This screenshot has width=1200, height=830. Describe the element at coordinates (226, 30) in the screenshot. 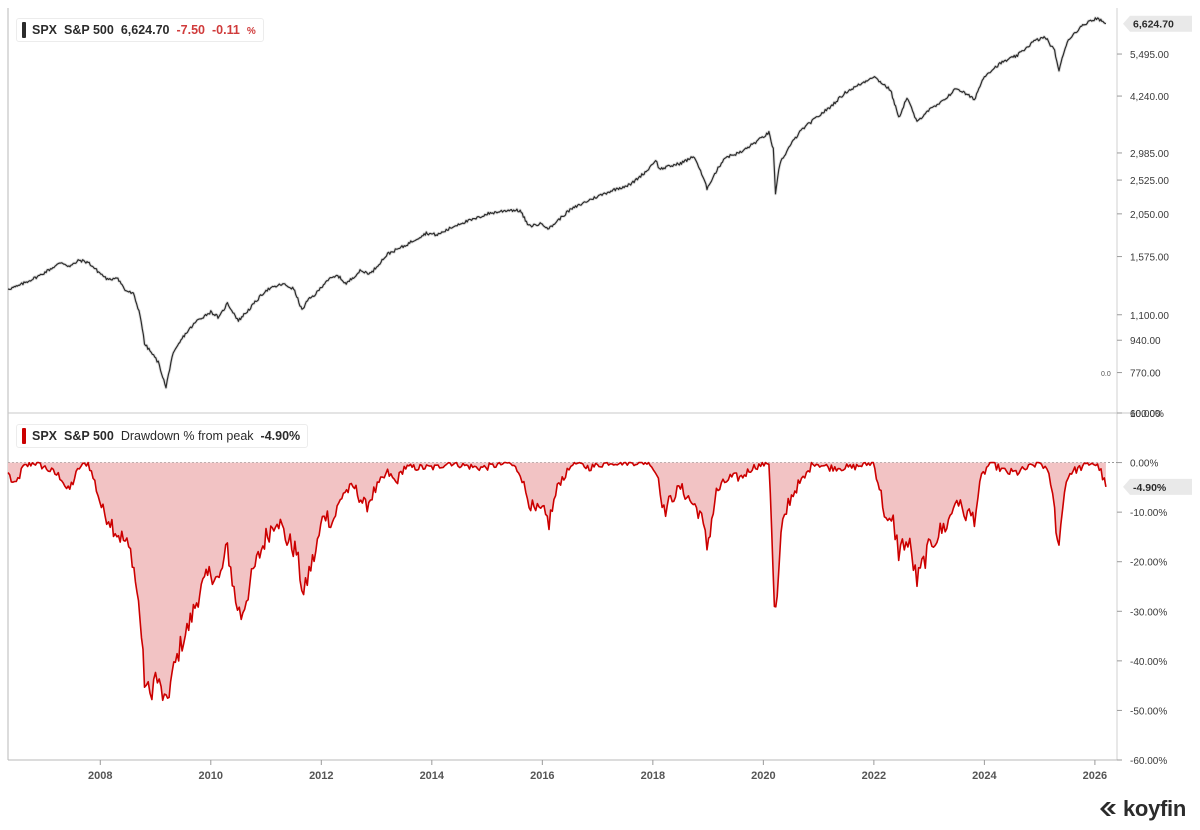

I see `change-pct-value: -0.11` at that location.